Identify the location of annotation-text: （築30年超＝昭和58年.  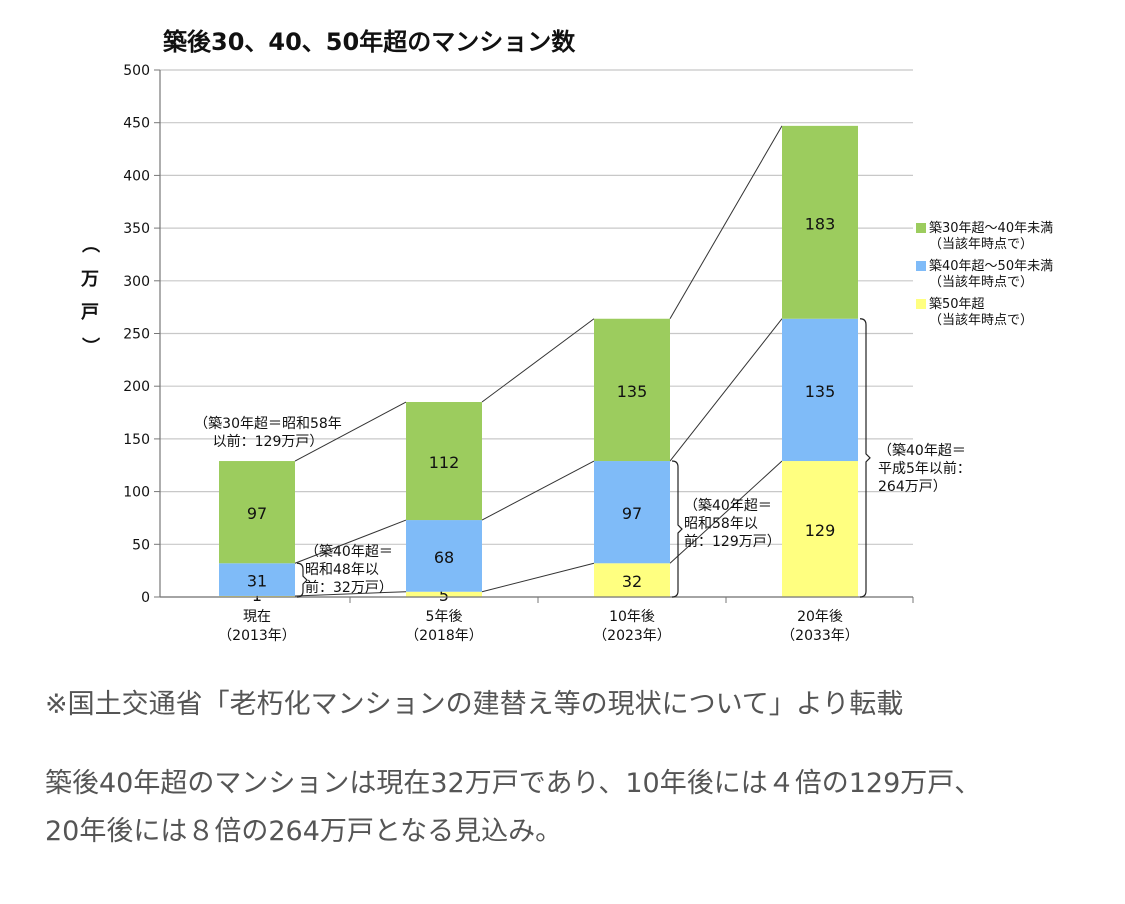
(268, 424).